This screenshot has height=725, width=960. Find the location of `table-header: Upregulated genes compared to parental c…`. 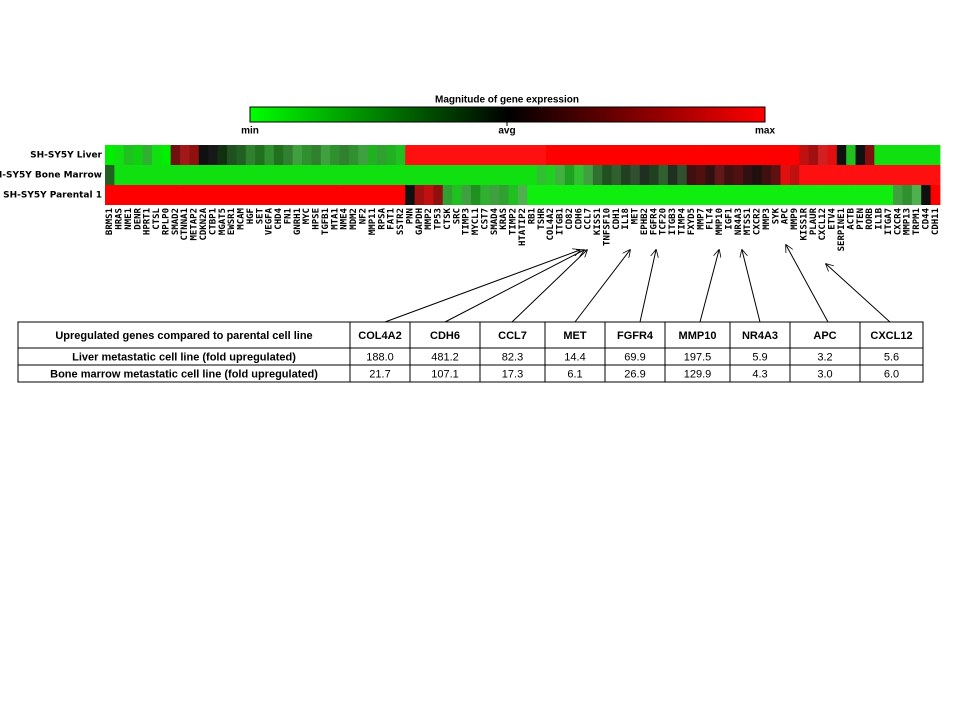

table-header: Upregulated genes compared to parental c… is located at coordinates (183, 336).